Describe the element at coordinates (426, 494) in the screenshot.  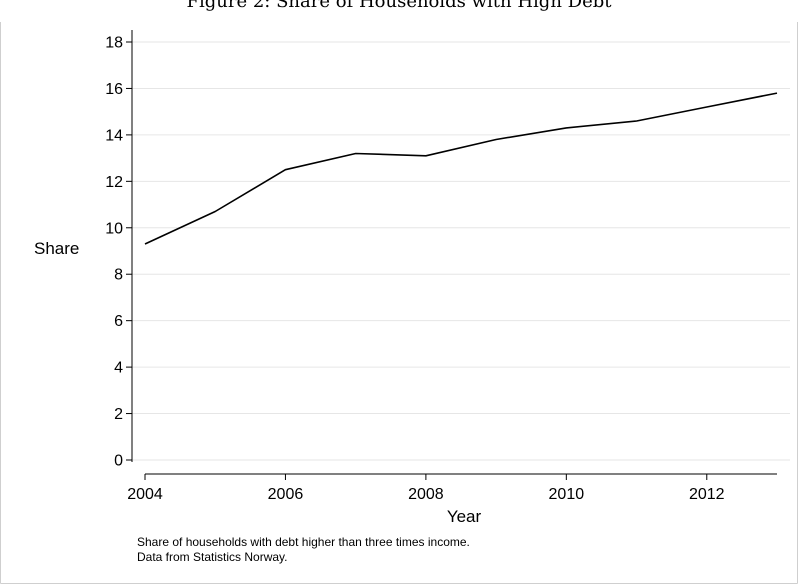
I see `x-tick-label-2008: 2008` at that location.